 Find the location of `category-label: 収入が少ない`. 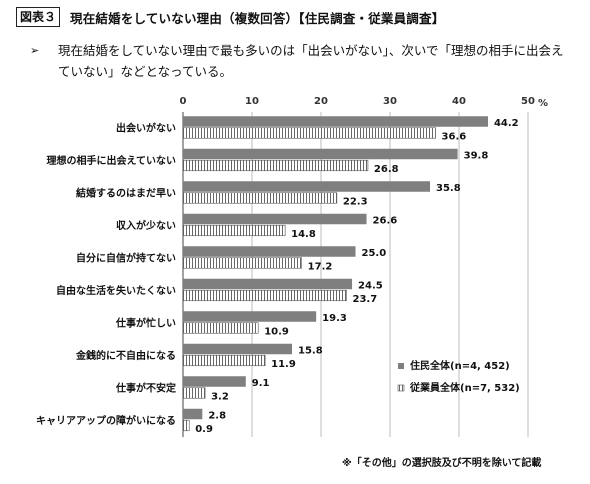

category-label: 収入が少ない is located at coordinates (146, 225).